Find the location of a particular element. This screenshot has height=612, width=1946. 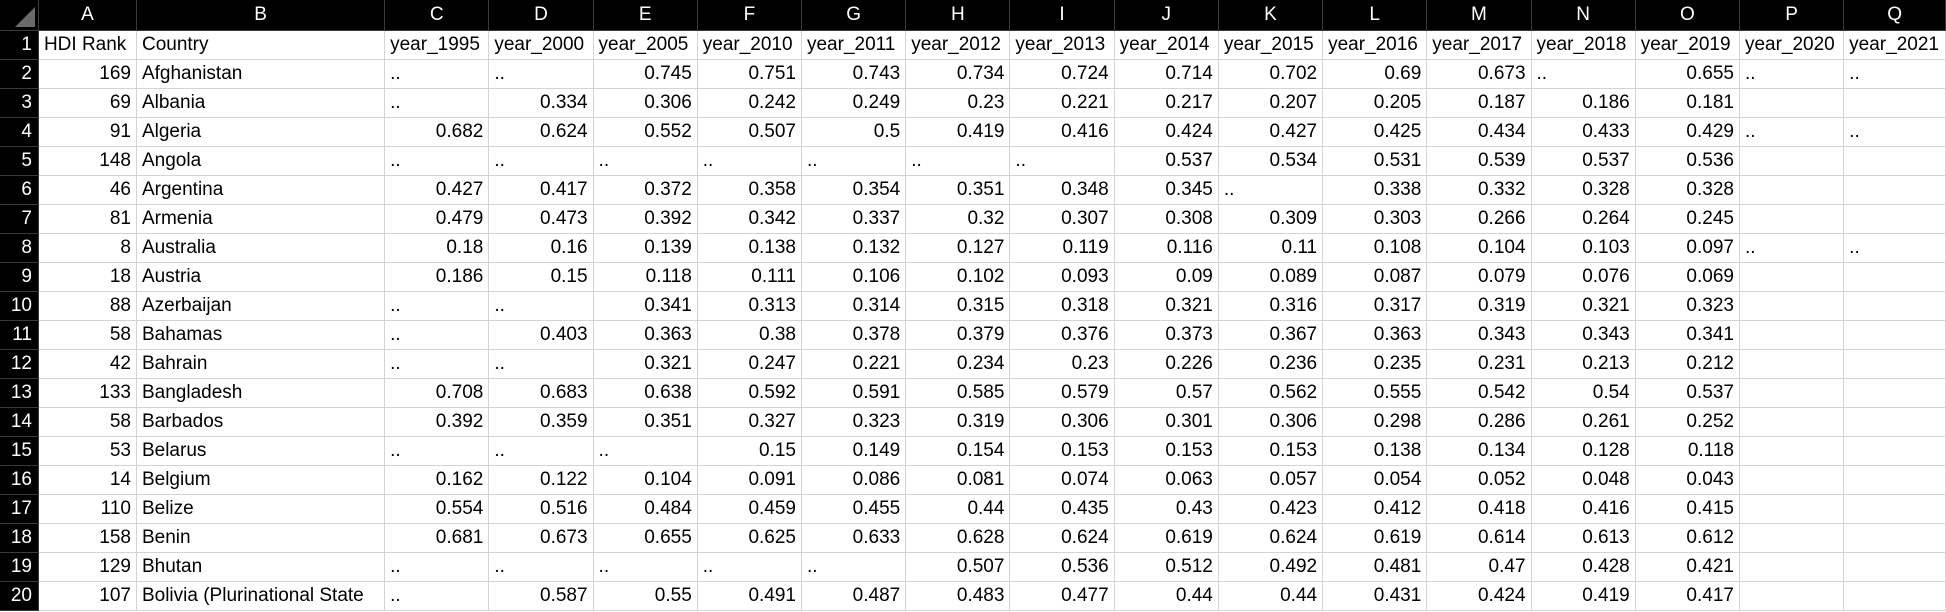

cell-b17: Belize is located at coordinates (261, 509).